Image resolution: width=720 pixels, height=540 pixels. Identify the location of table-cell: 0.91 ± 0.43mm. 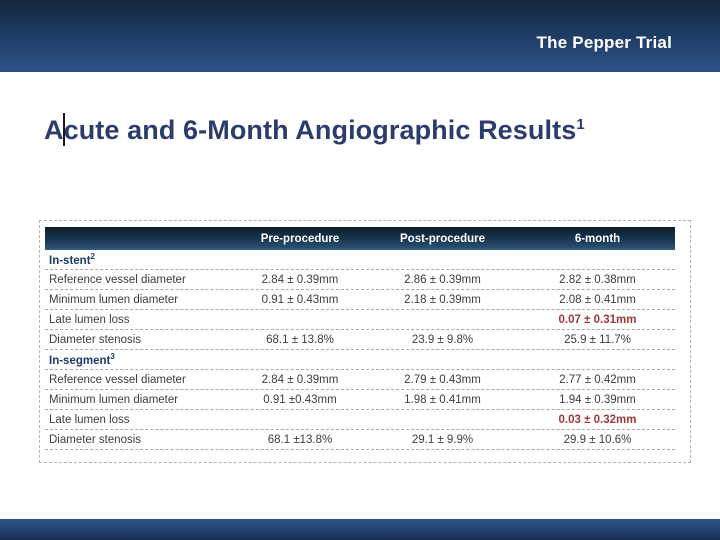
(300, 299).